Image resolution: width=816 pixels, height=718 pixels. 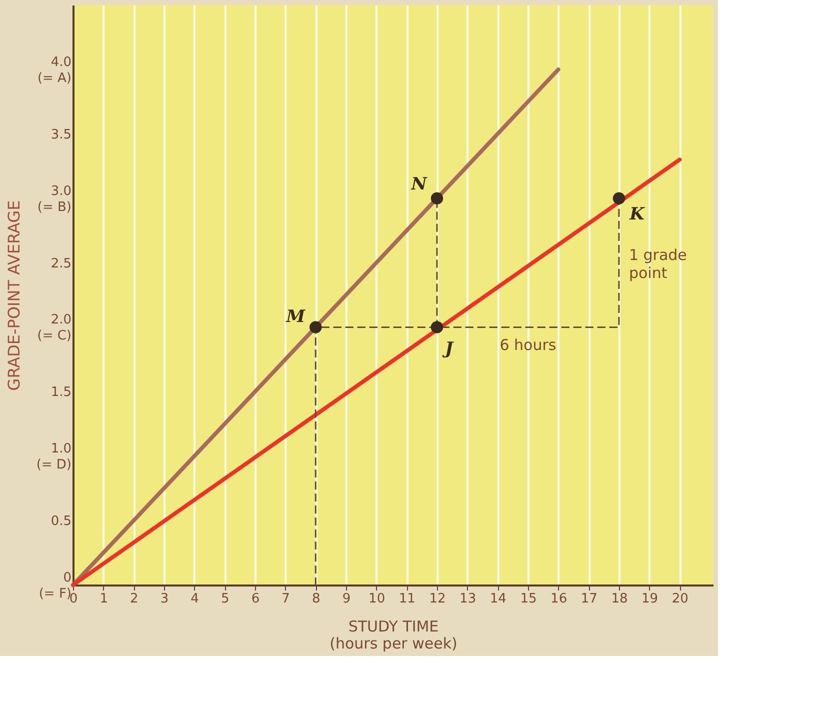 I want to click on y-tick-label: 1.5, so click(x=61, y=392).